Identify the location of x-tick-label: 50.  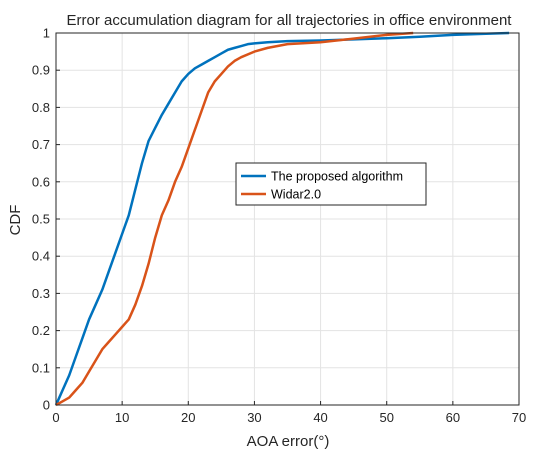
(386, 417).